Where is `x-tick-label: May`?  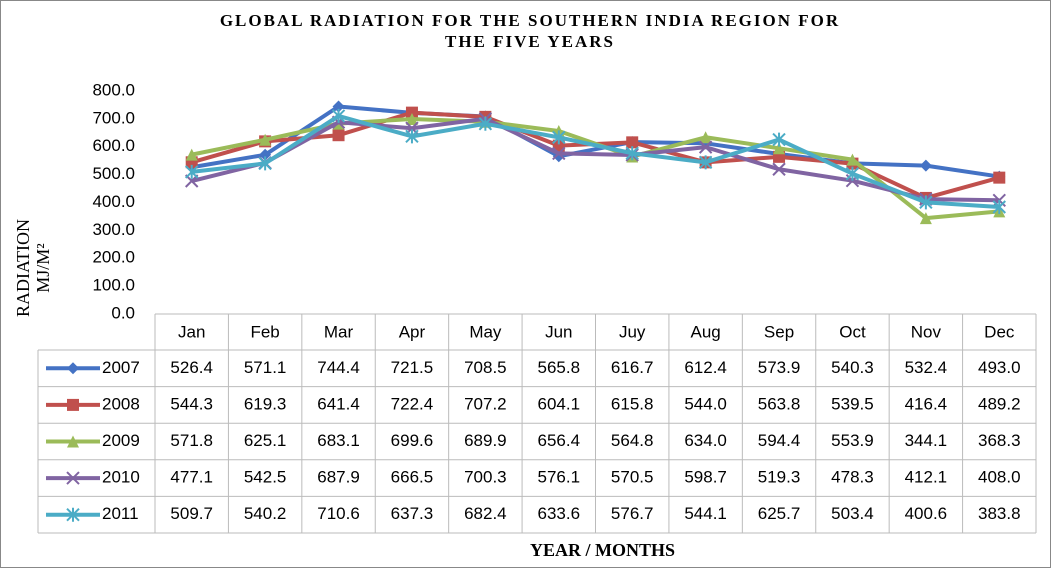
x-tick-label: May is located at coordinates (485, 331).